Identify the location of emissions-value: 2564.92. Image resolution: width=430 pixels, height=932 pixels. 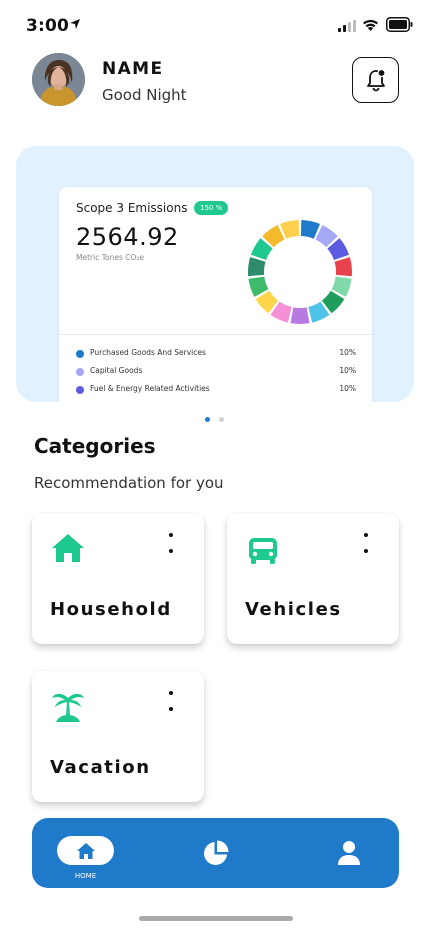
(127, 237).